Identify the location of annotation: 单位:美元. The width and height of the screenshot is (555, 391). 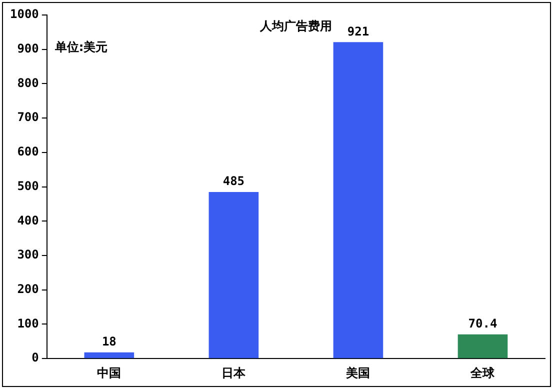
(81, 47).